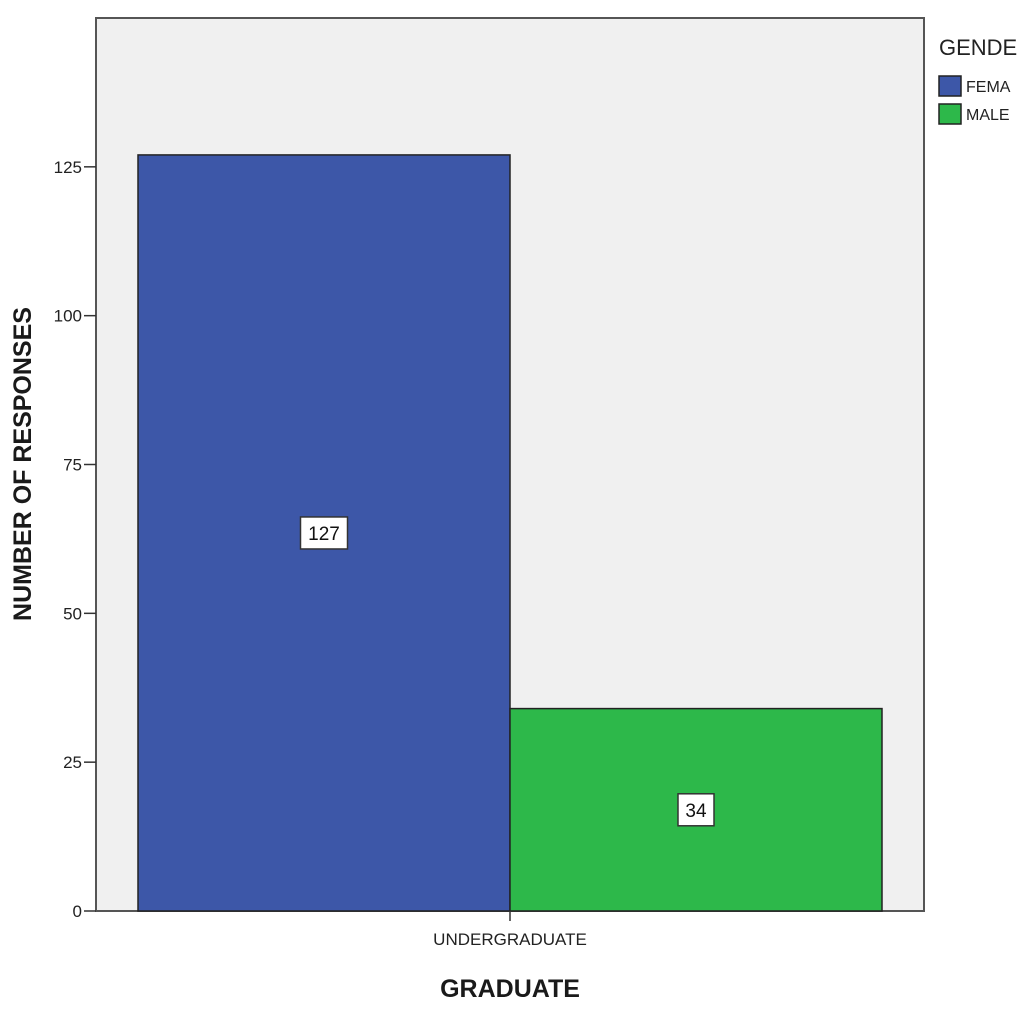 The image size is (1024, 1024). What do you see at coordinates (68, 167) in the screenshot?
I see `y-tick-label: 125` at bounding box center [68, 167].